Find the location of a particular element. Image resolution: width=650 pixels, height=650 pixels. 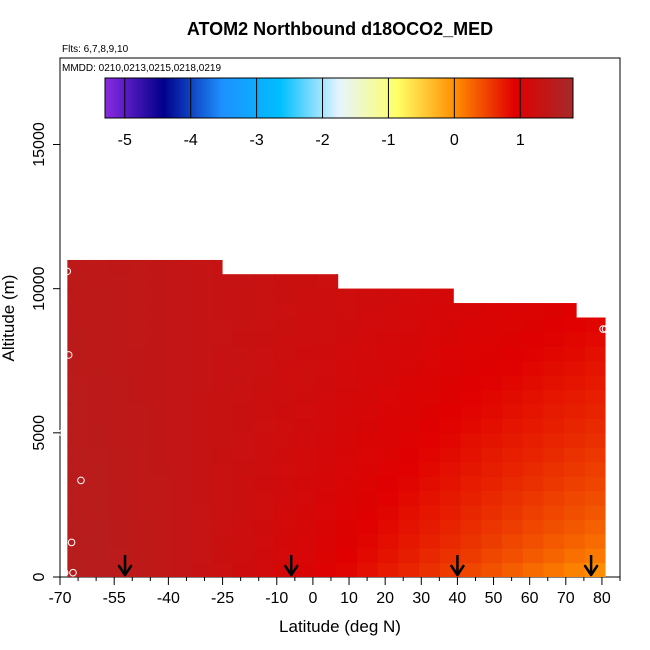

flights-note: Flts: 6,7,8,9,10 is located at coordinates (95, 49).